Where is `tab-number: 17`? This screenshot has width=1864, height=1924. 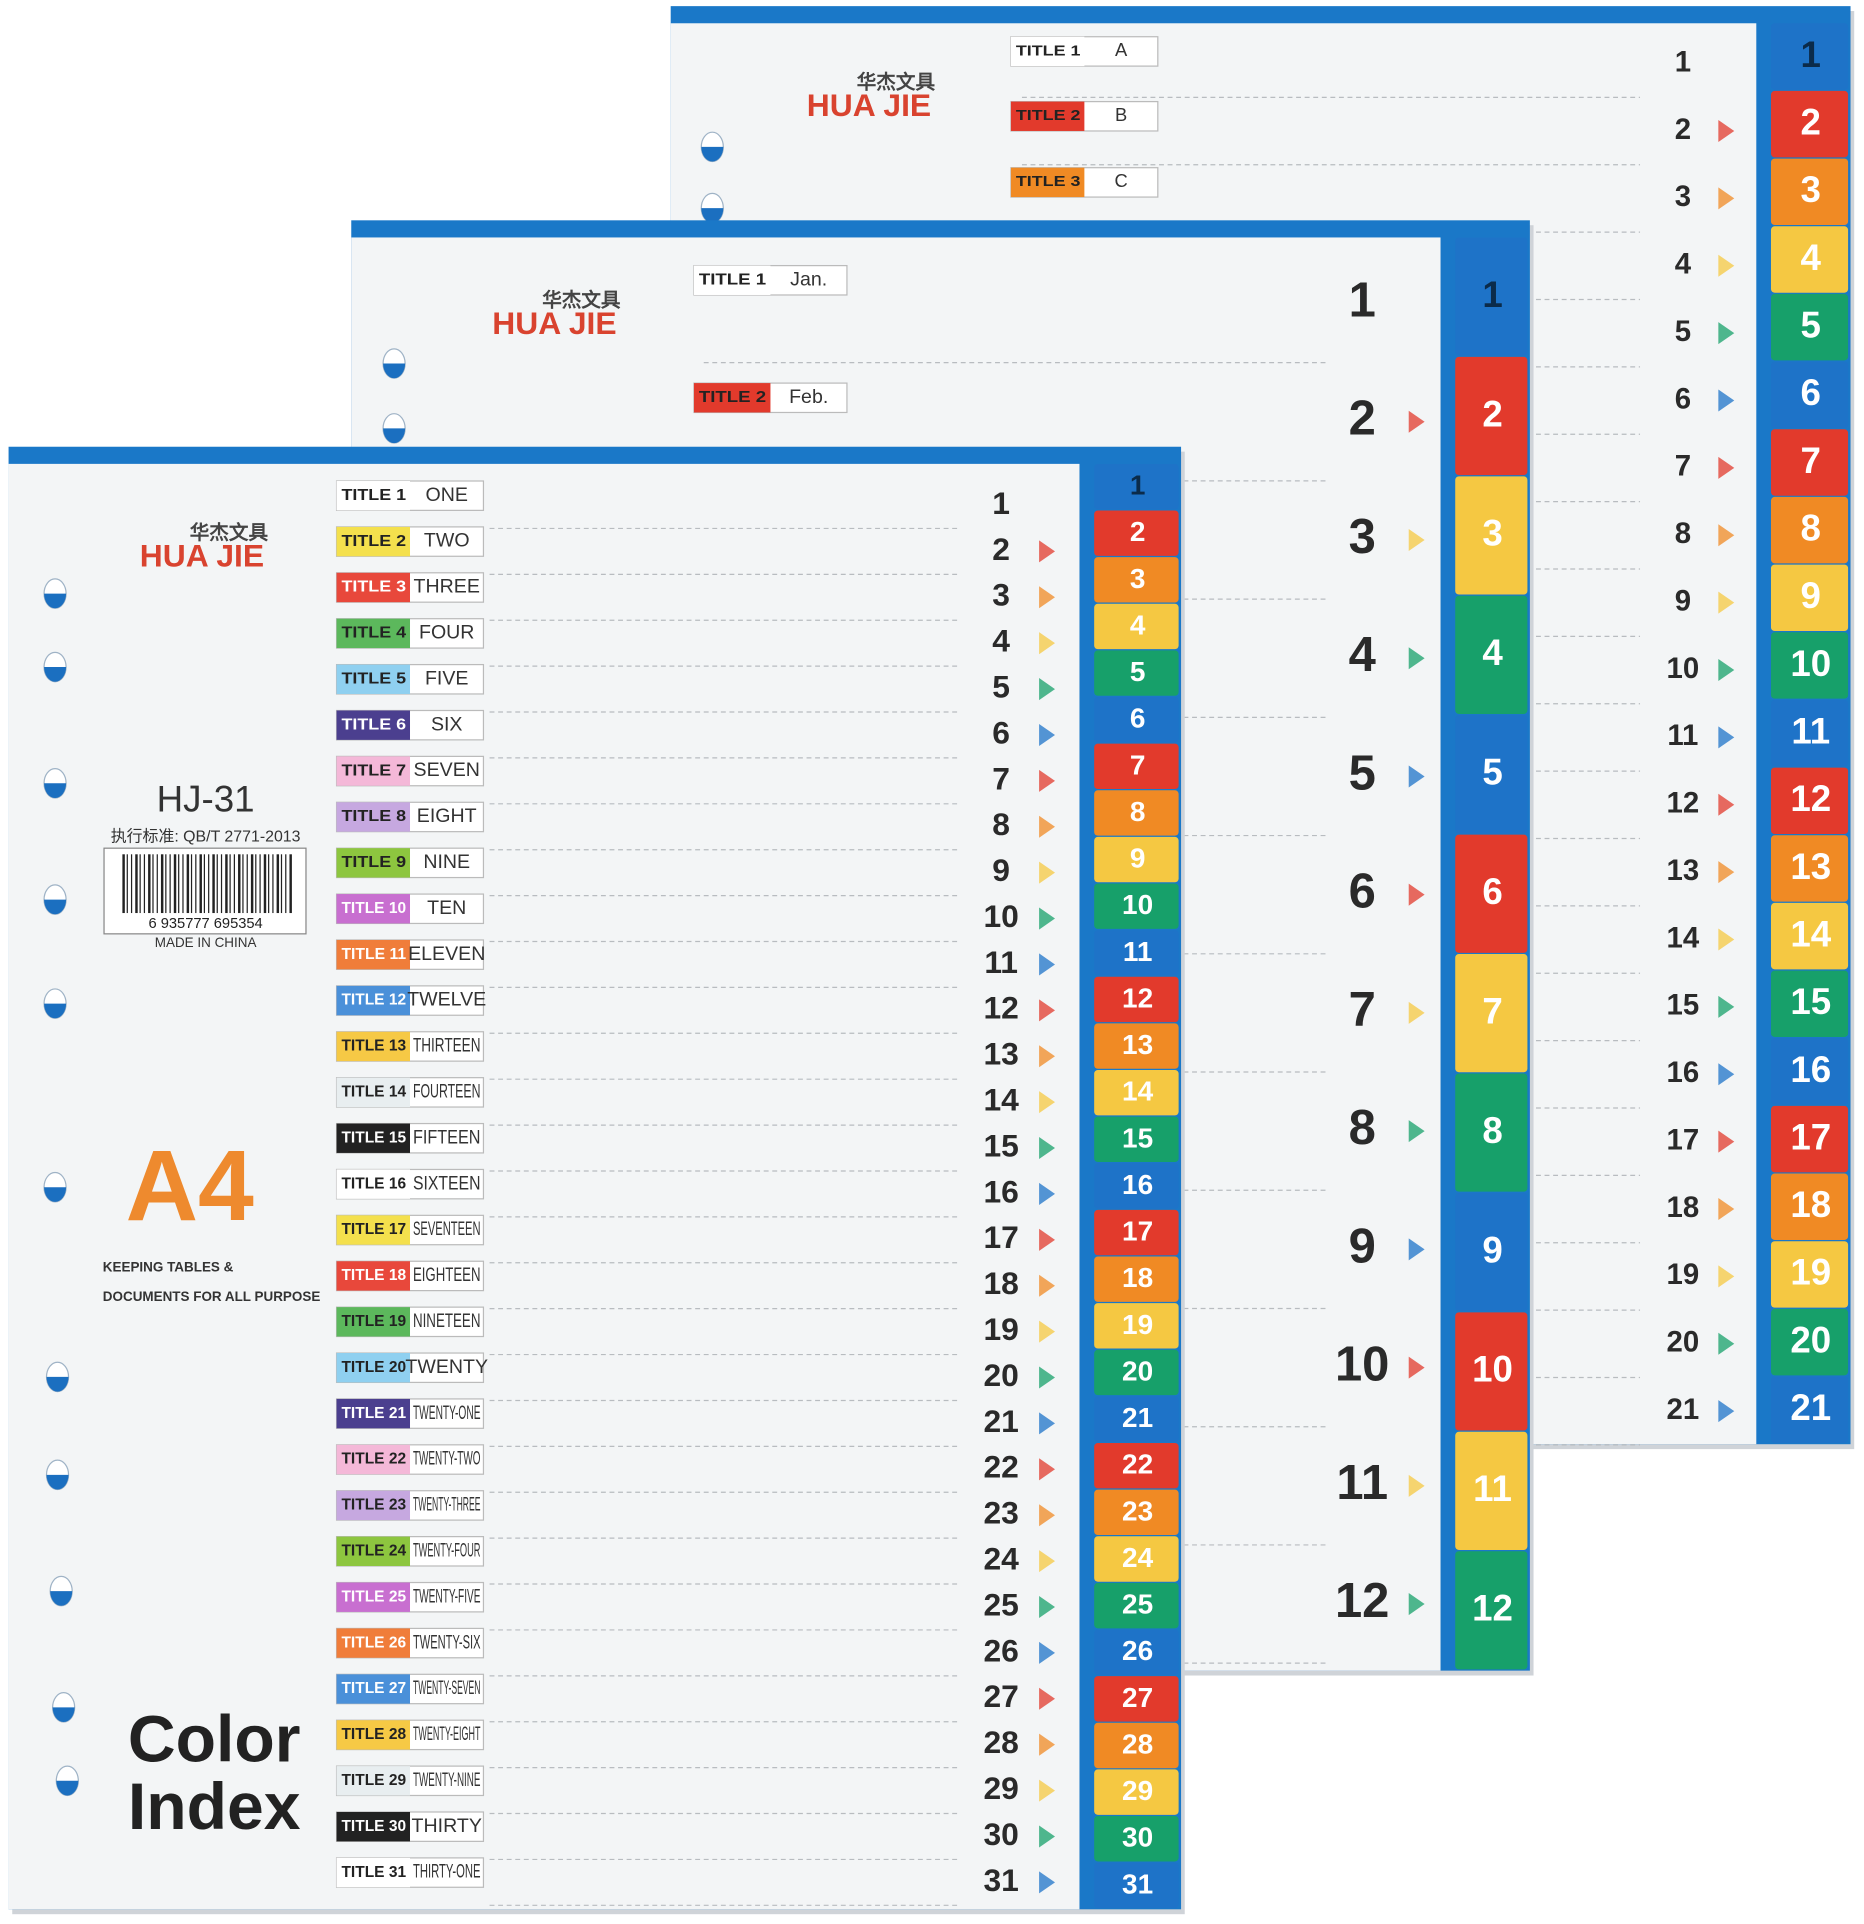
tab-number: 17 is located at coordinates (1810, 1136).